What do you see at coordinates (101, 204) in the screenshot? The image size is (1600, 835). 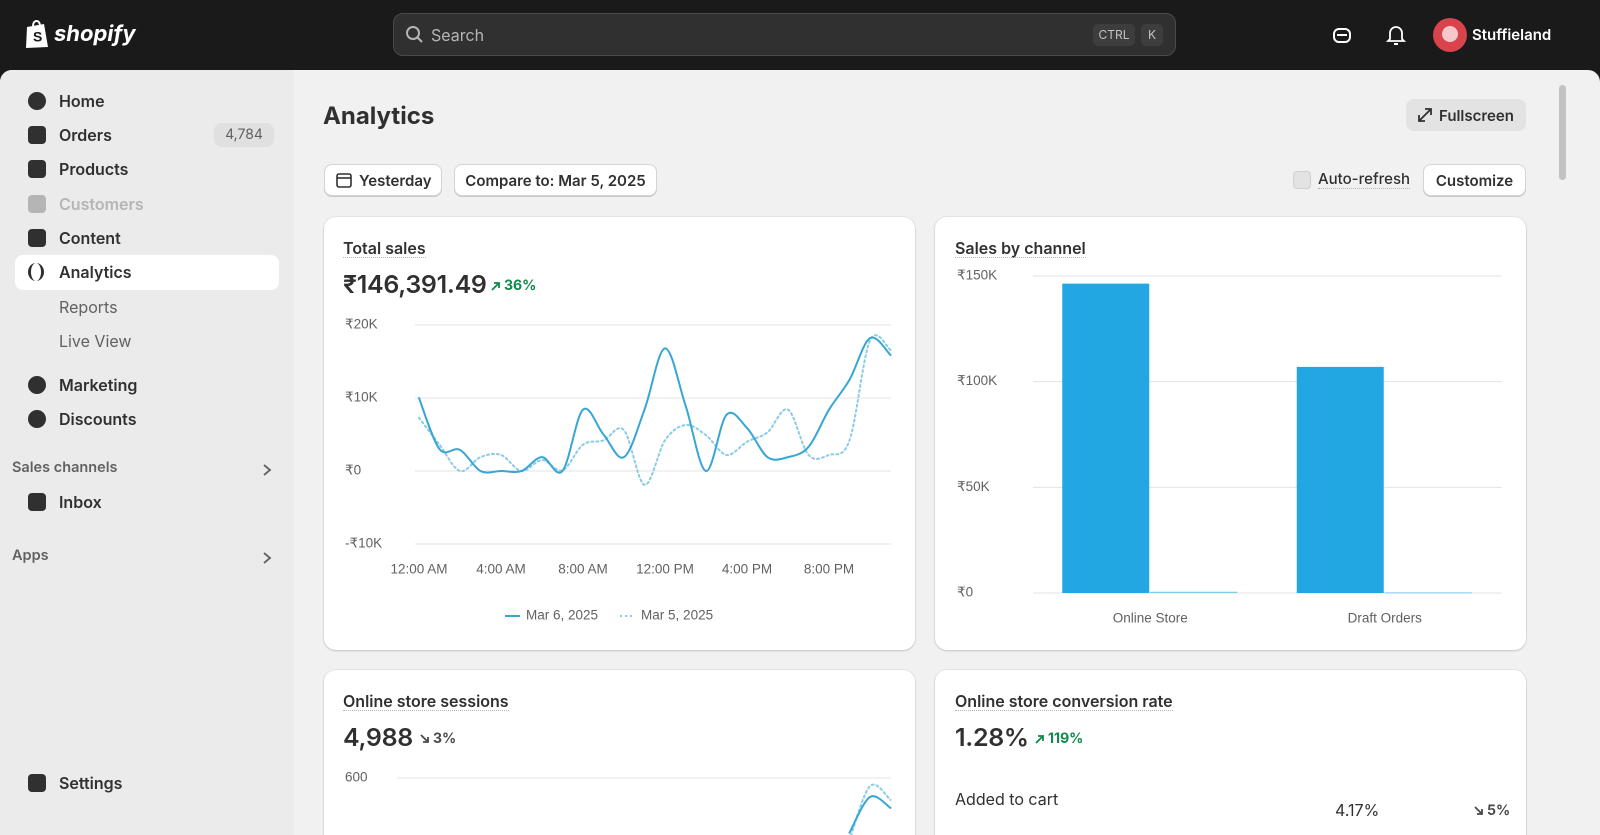 I see `nav-item: Customers` at bounding box center [101, 204].